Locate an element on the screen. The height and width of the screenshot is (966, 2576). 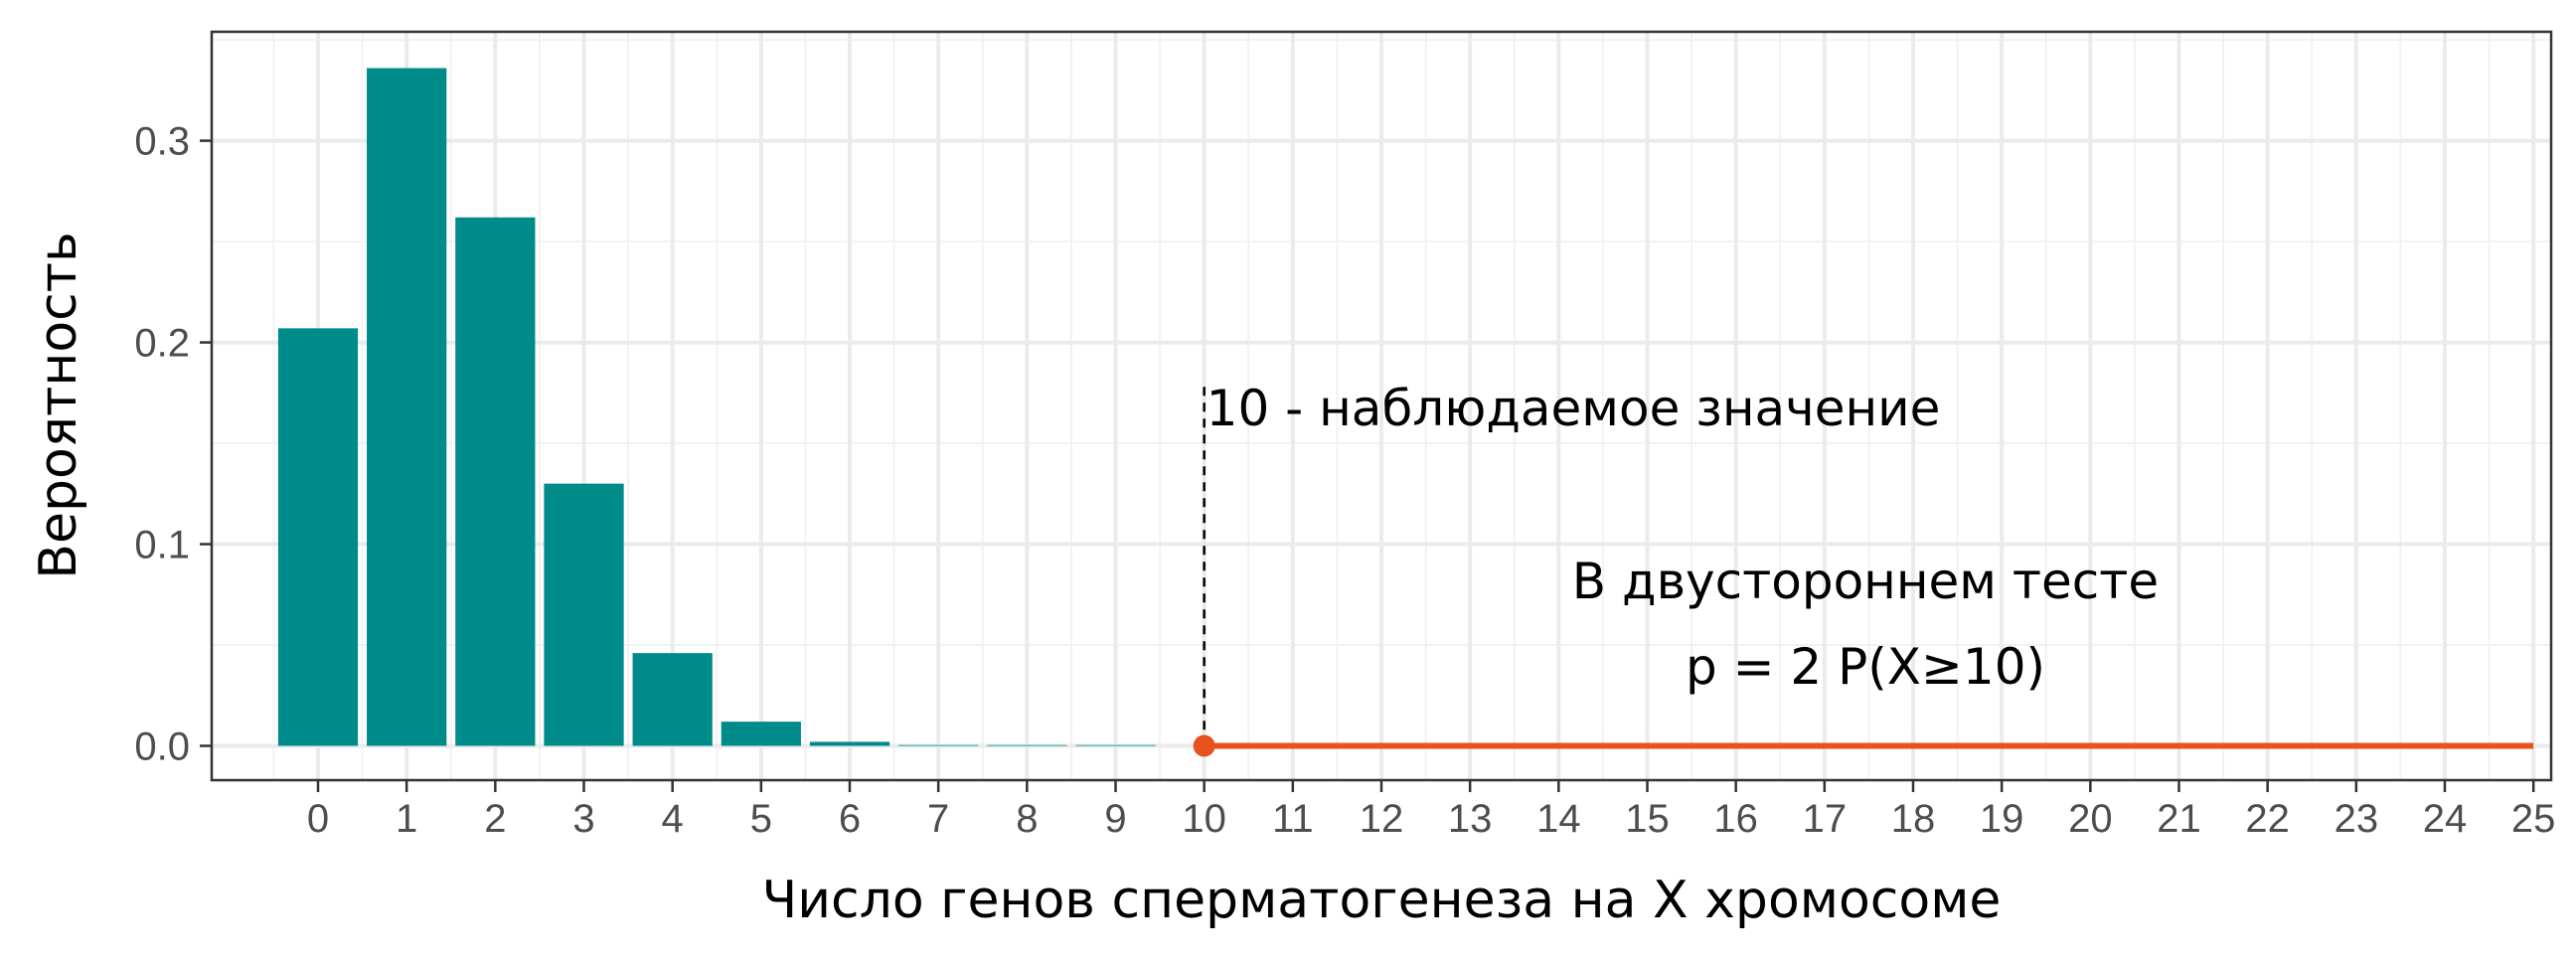
x-tick-label: 16 is located at coordinates (1735, 819).